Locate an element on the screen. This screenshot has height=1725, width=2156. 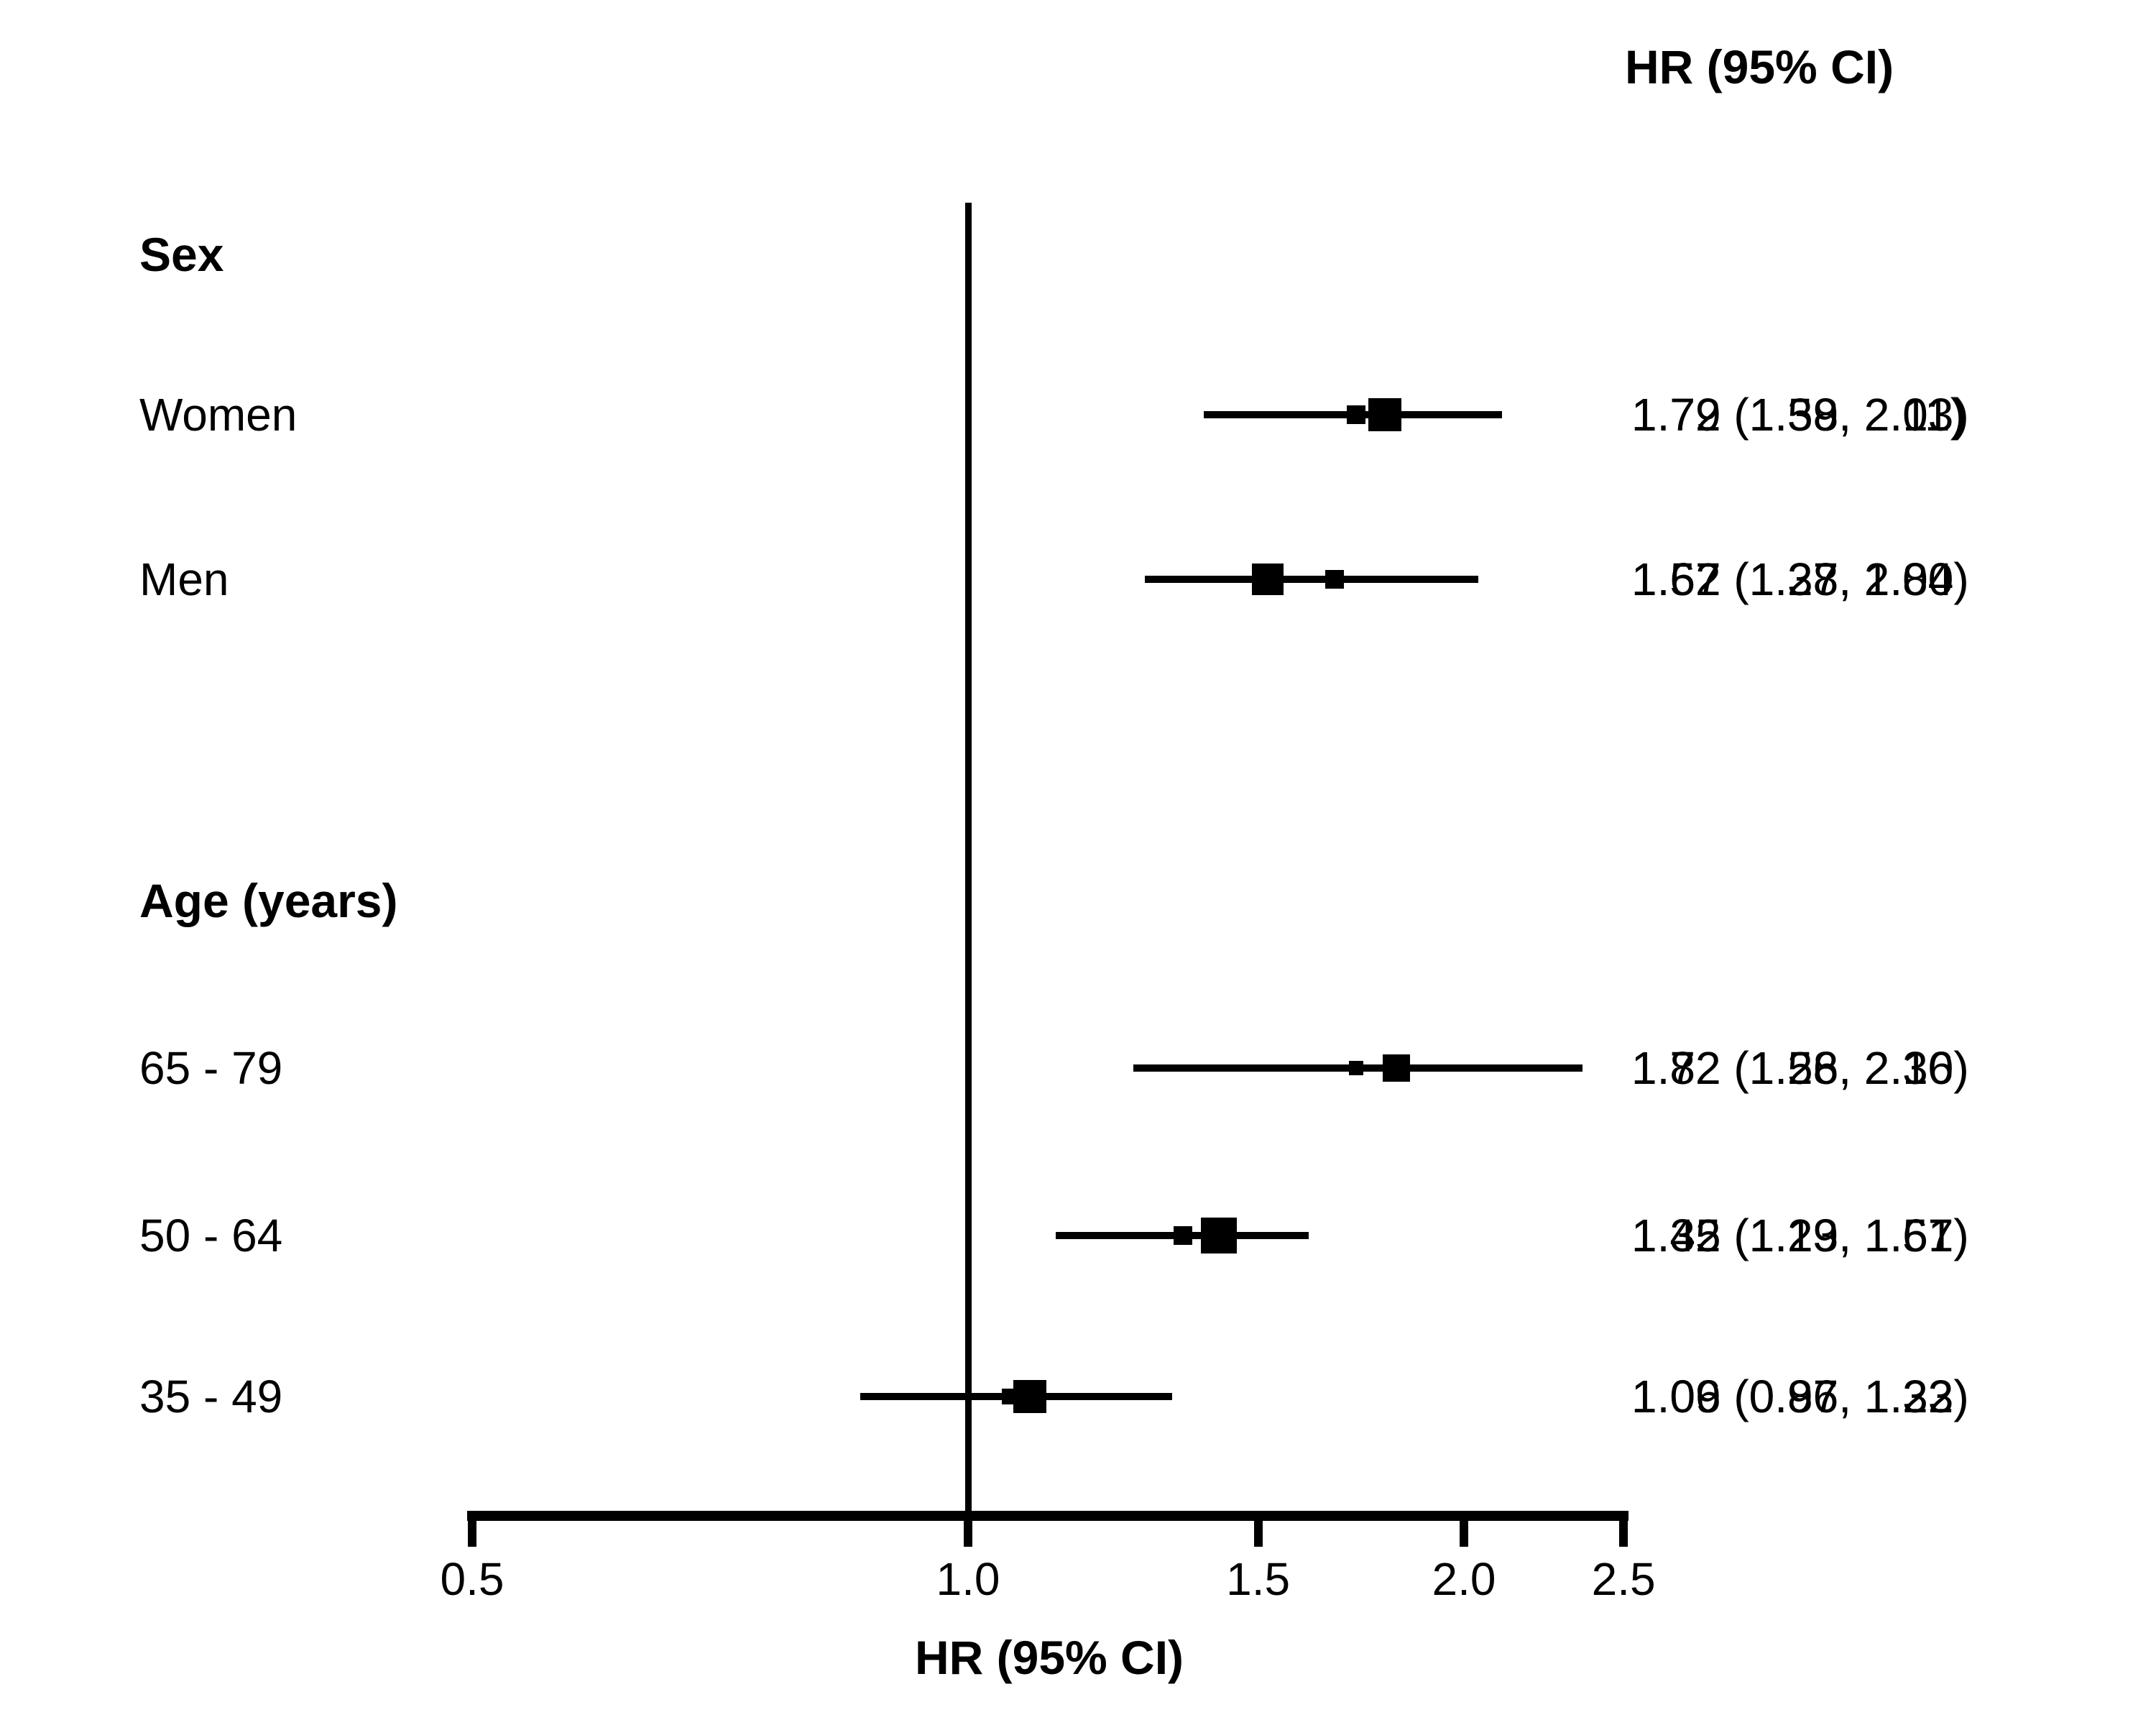
x-axis-line is located at coordinates (1047, 1516).